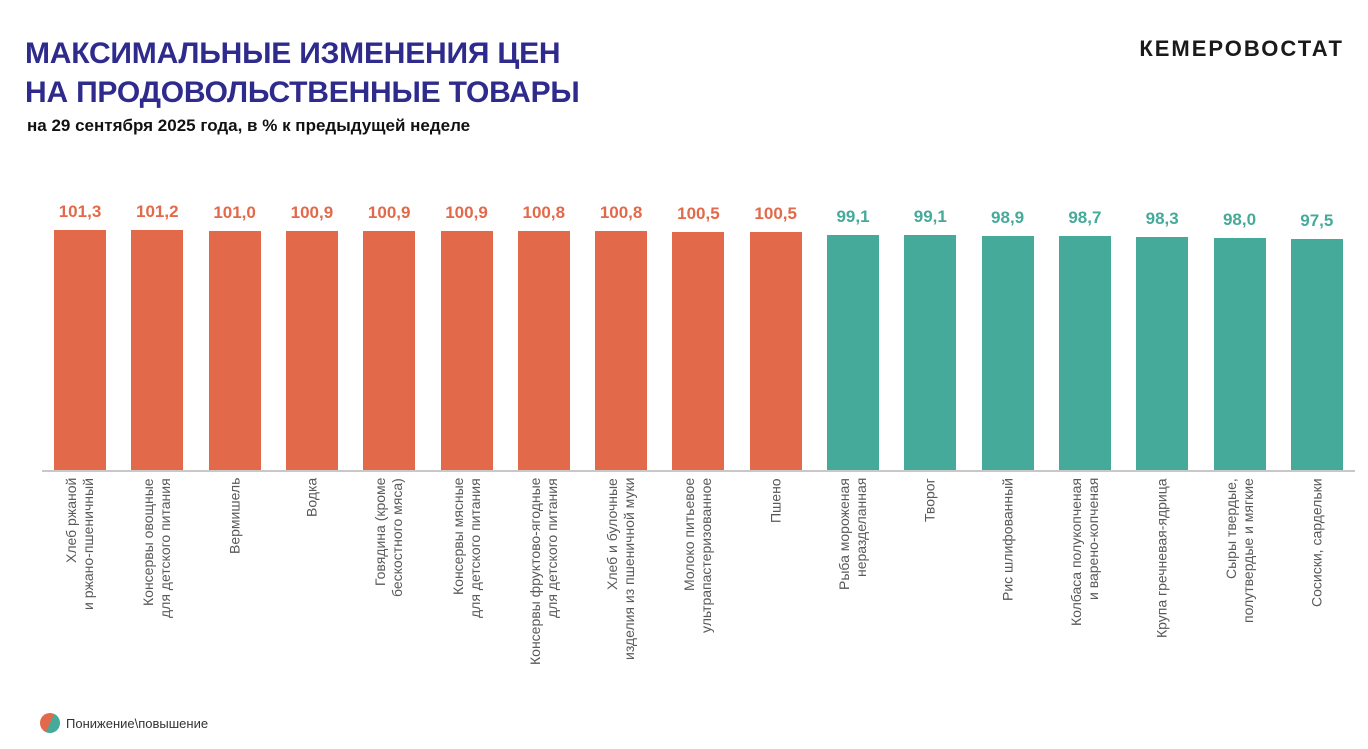  I want to click on data-label: 98,3, so click(1162, 219).